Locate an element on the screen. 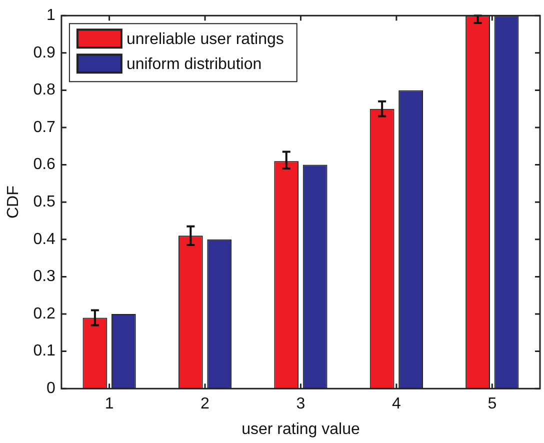 The image size is (544, 443). legend-label: uniform distribution is located at coordinates (194, 65).